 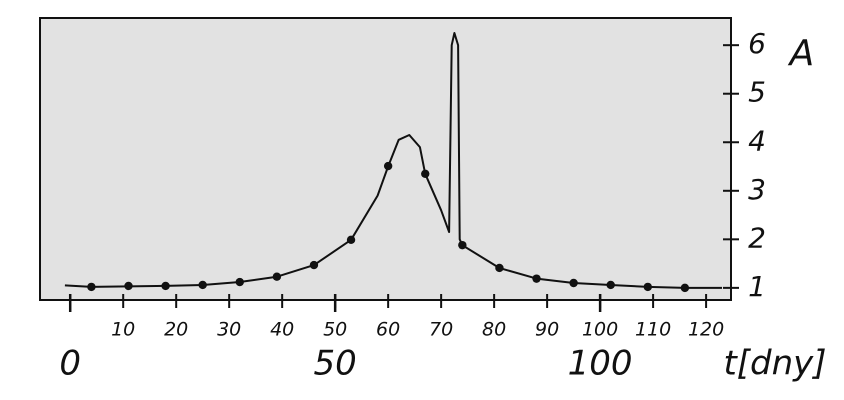 I want to click on x-tick-label: 10, so click(x=123, y=330).